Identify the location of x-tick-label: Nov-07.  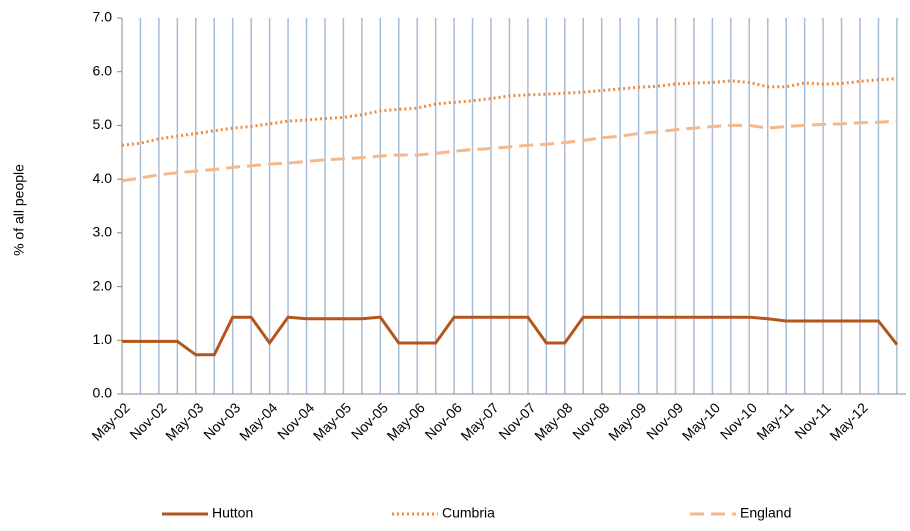
(516, 420).